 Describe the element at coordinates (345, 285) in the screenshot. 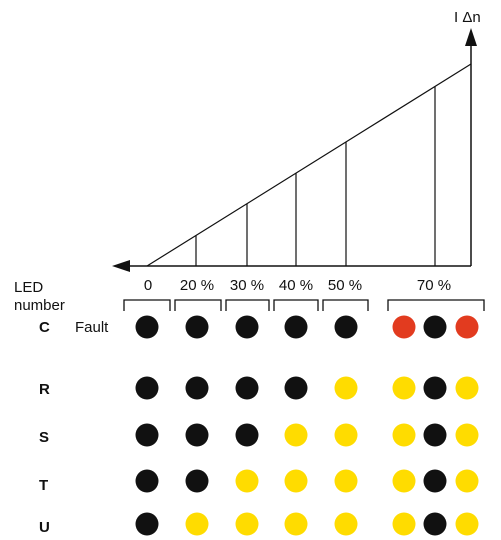

I see `tick-label-50: 50 %` at that location.